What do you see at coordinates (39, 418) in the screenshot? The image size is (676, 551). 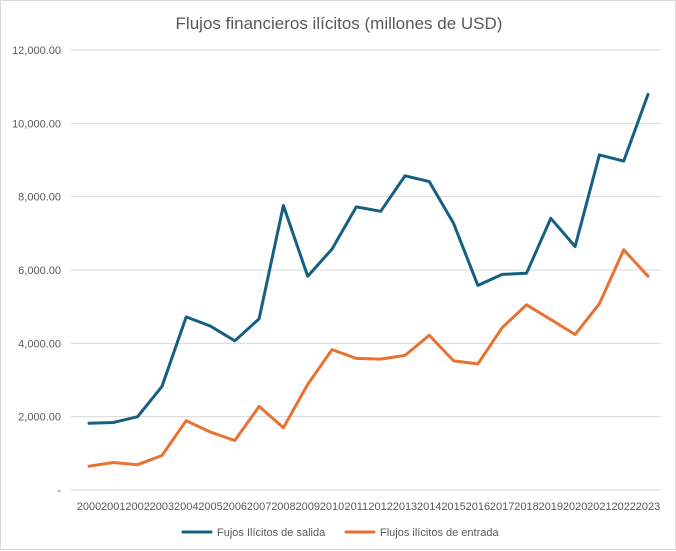 I see `y-tick-label: 2,000.00` at bounding box center [39, 418].